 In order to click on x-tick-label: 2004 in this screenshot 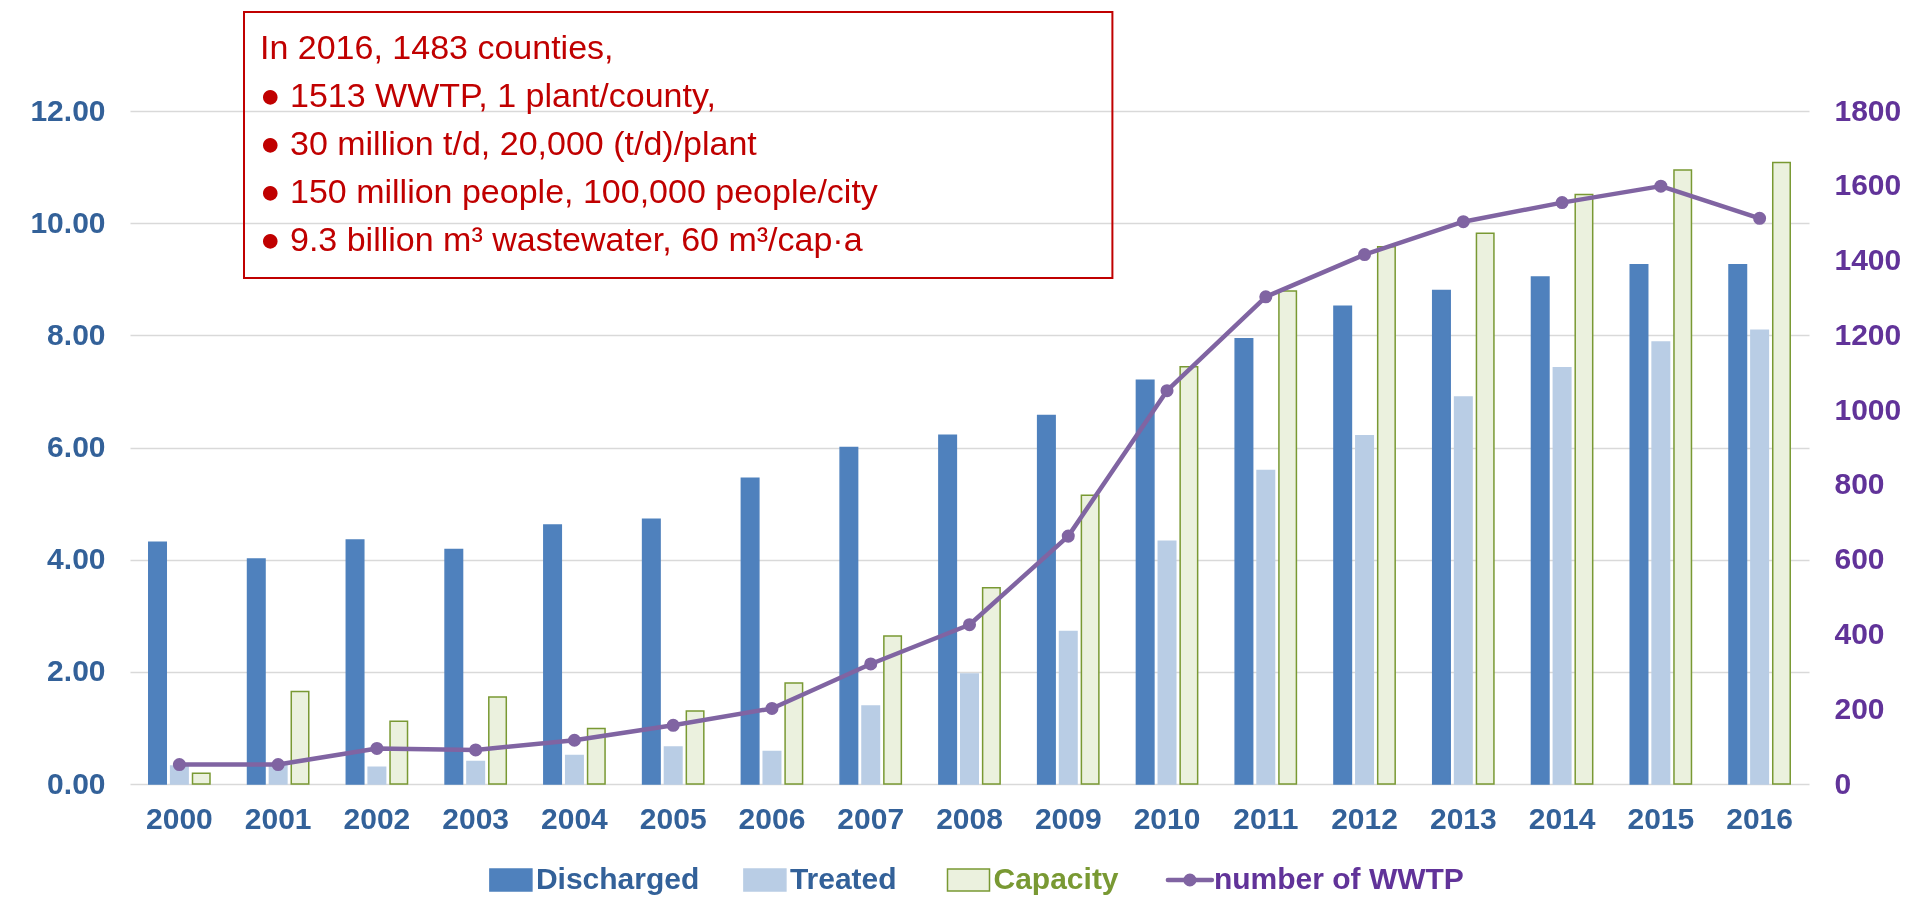, I will do `click(575, 818)`.